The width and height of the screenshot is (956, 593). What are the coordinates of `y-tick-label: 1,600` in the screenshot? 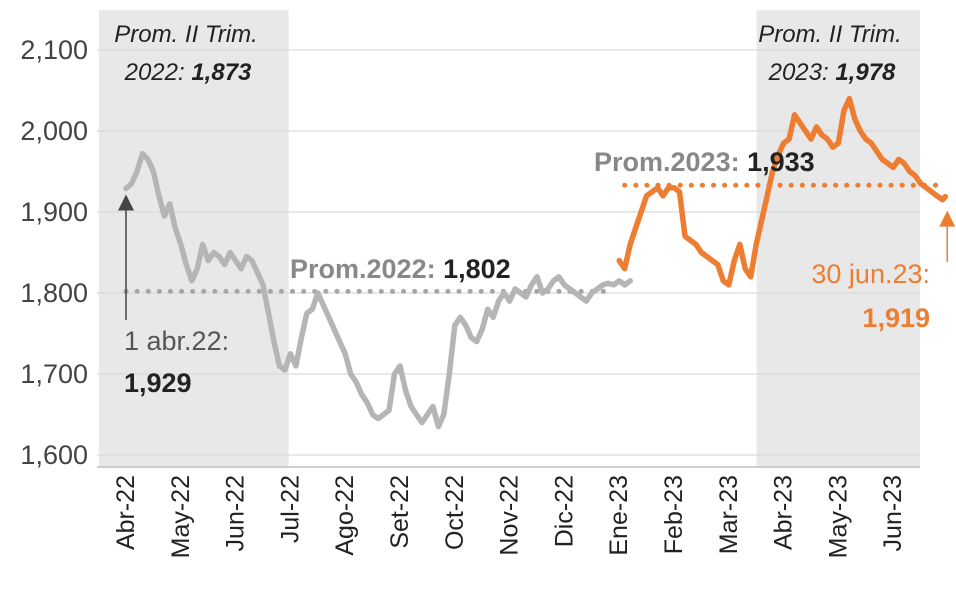 It's located at (54, 455).